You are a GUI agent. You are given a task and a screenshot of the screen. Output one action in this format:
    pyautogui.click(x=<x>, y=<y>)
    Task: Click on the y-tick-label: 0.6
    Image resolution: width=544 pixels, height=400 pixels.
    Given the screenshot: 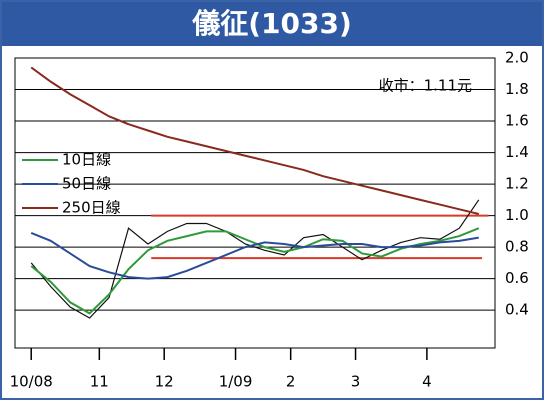 What is the action you would take?
    pyautogui.click(x=517, y=278)
    